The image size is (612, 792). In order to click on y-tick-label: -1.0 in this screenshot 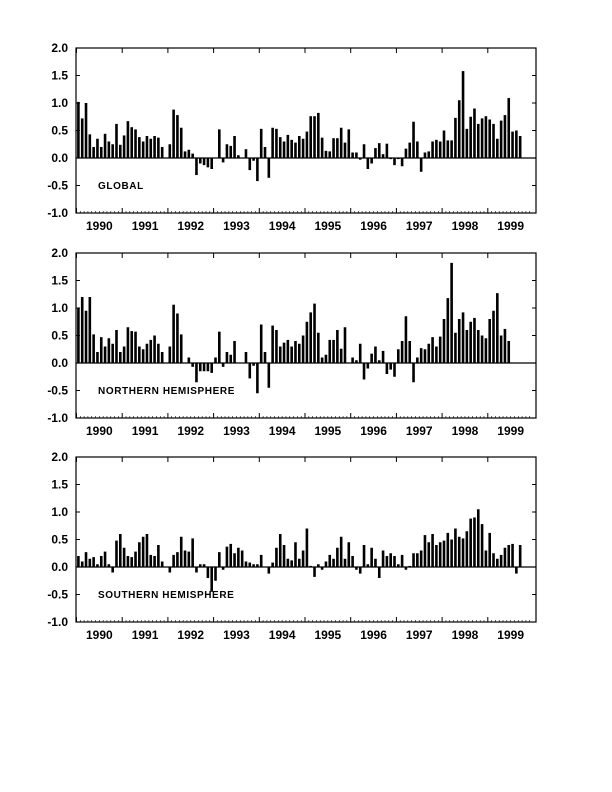, I will do `click(57, 418)`.